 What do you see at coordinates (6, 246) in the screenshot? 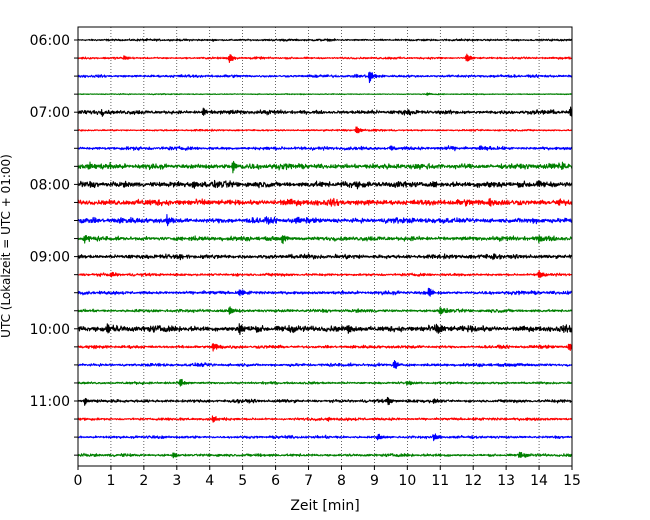
I see `y-axis-label: UTC (Lokalzeit = UTC + 01:00)` at bounding box center [6, 246].